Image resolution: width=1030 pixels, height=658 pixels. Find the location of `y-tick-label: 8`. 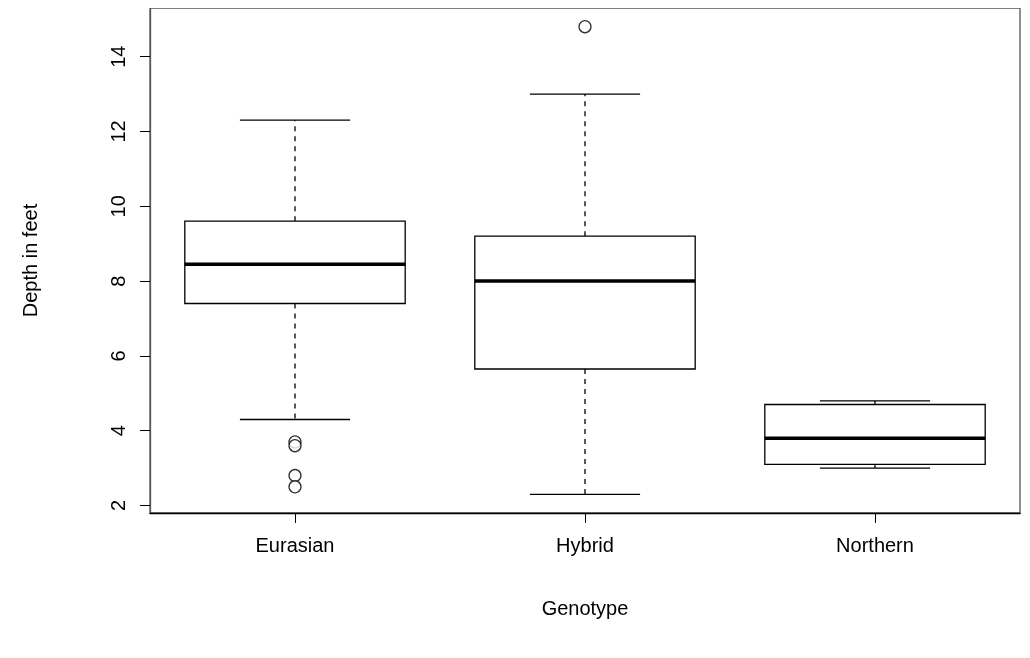

y-tick-label: 8 is located at coordinates (118, 281).